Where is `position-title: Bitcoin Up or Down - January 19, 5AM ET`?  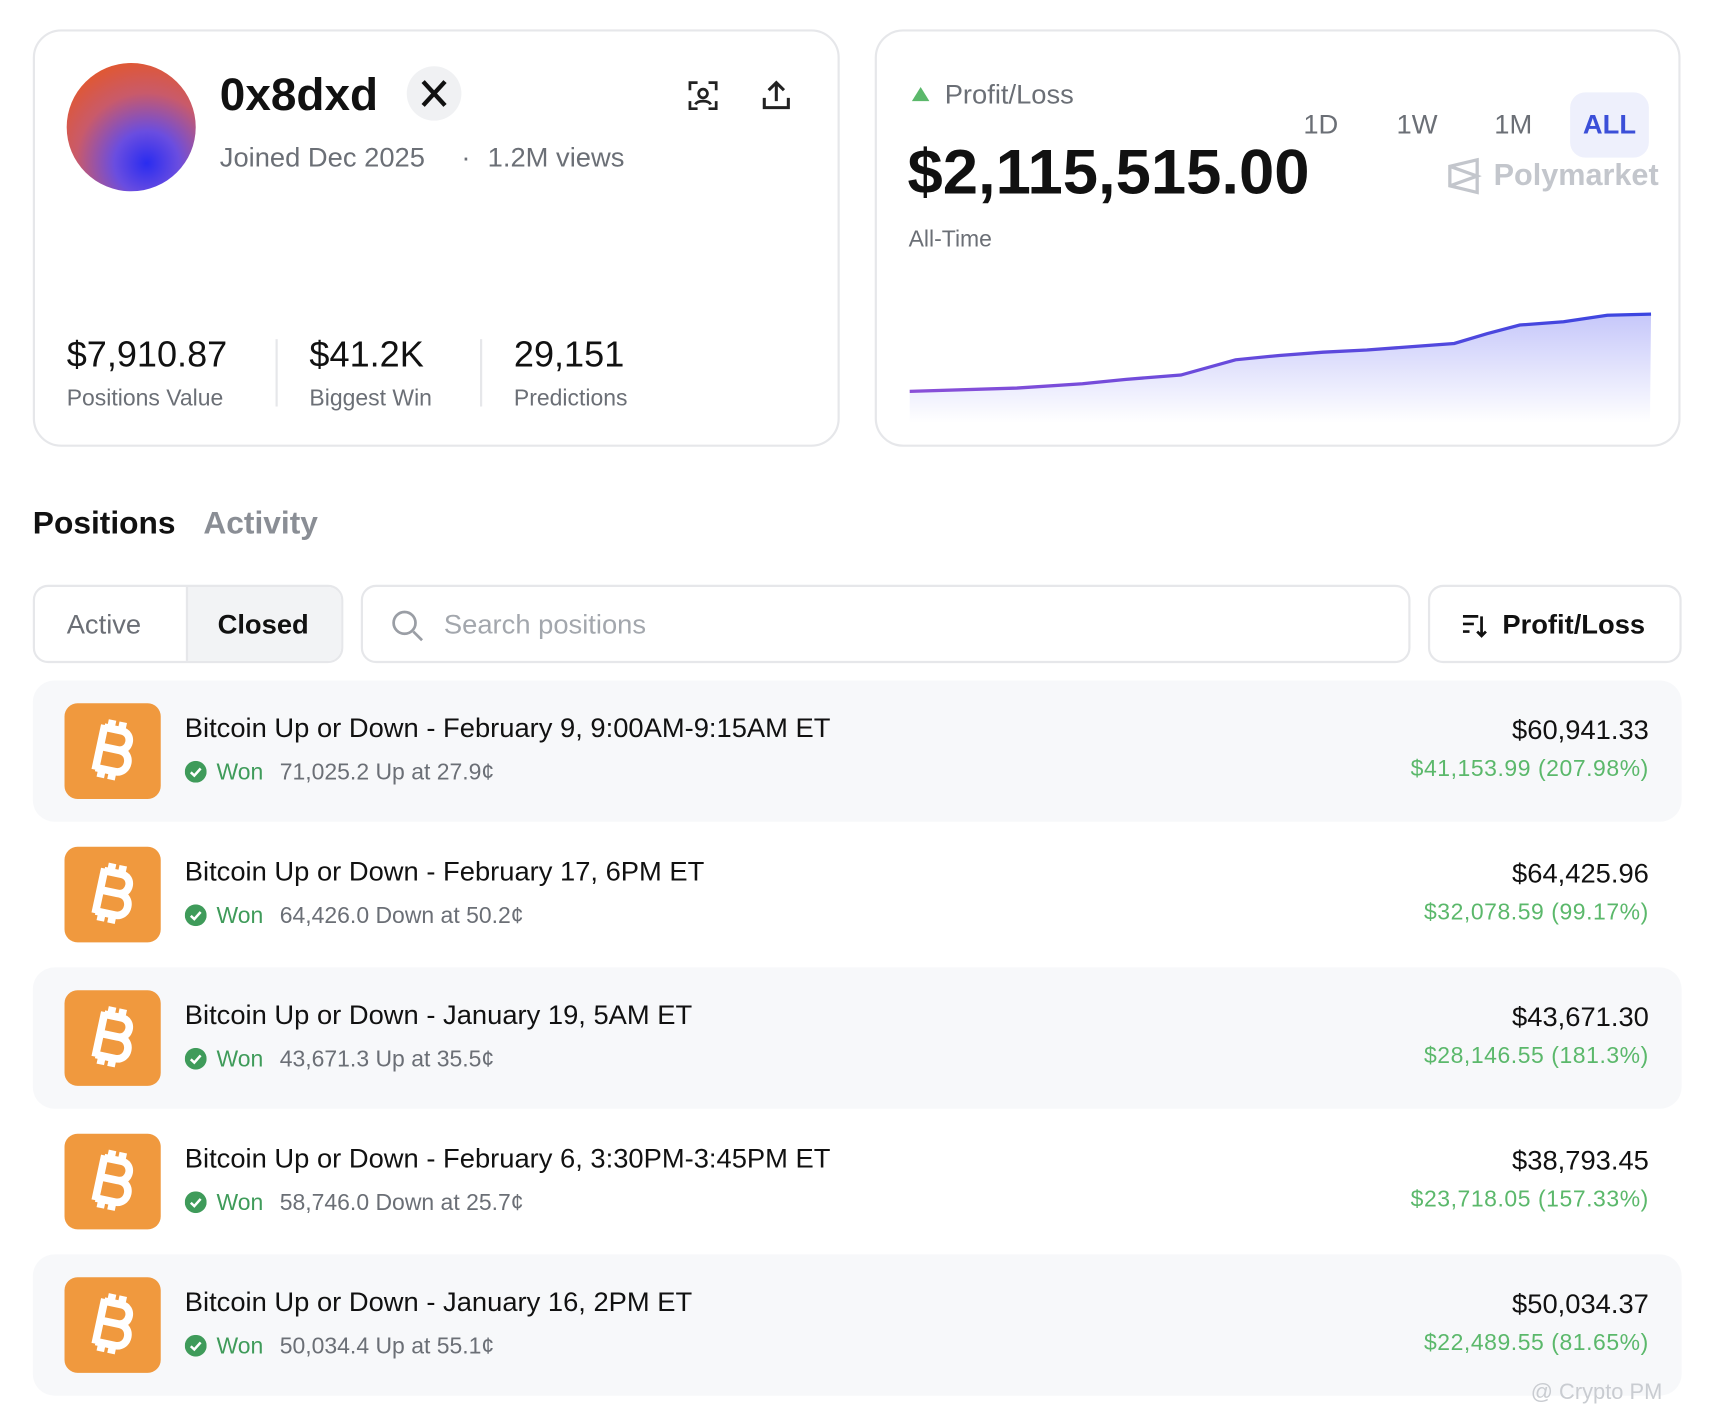
position-title: Bitcoin Up or Down - January 19, 5AM ET is located at coordinates (438, 1015).